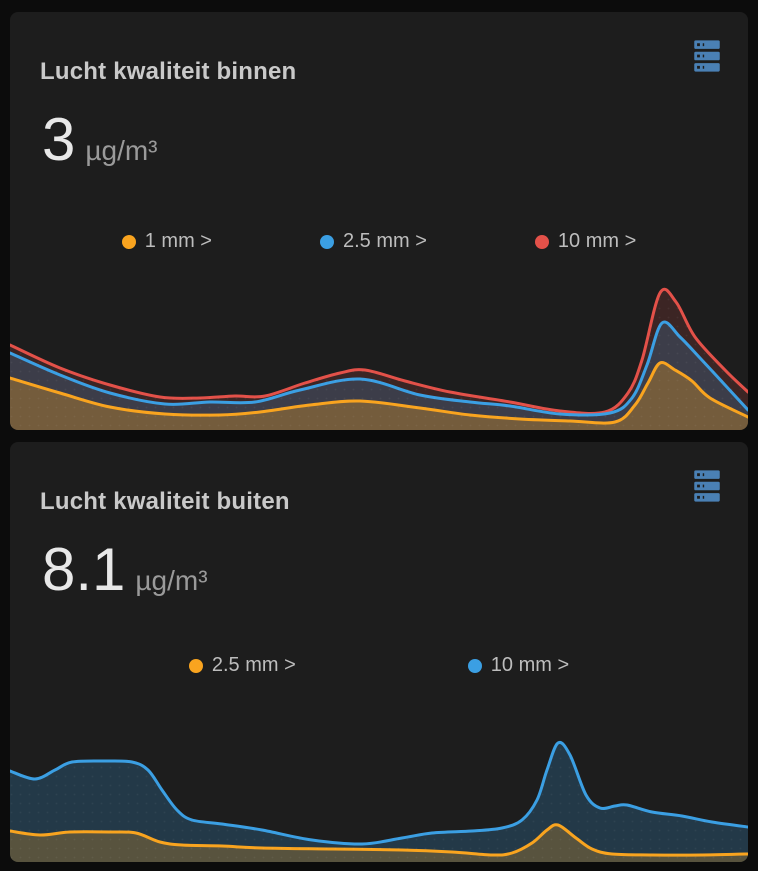  Describe the element at coordinates (382, 502) in the screenshot. I see `card-header: Lucht kwaliteit buiten` at that location.